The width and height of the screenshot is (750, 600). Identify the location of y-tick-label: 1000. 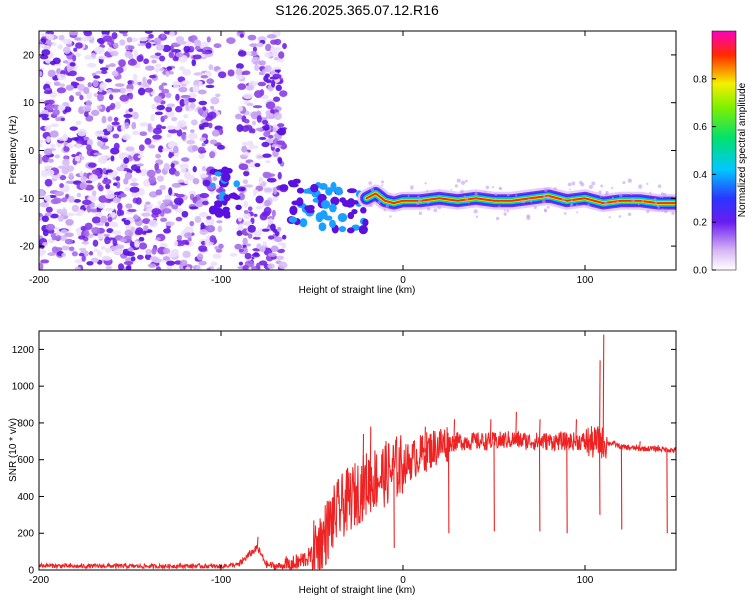
(23, 387).